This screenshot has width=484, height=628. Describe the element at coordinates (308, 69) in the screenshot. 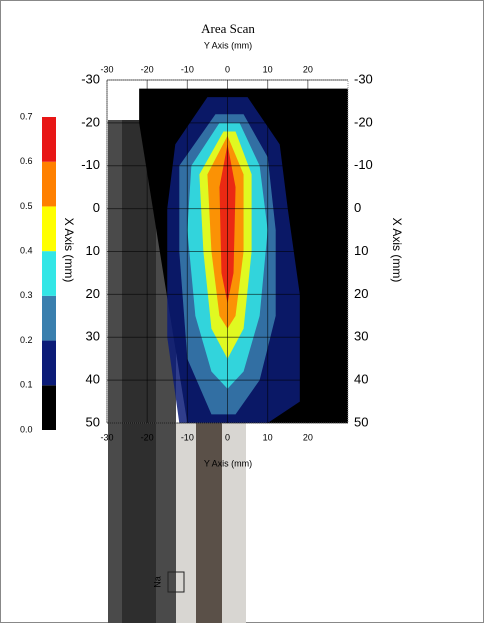

I see `x-tick-label-top: 20` at that location.